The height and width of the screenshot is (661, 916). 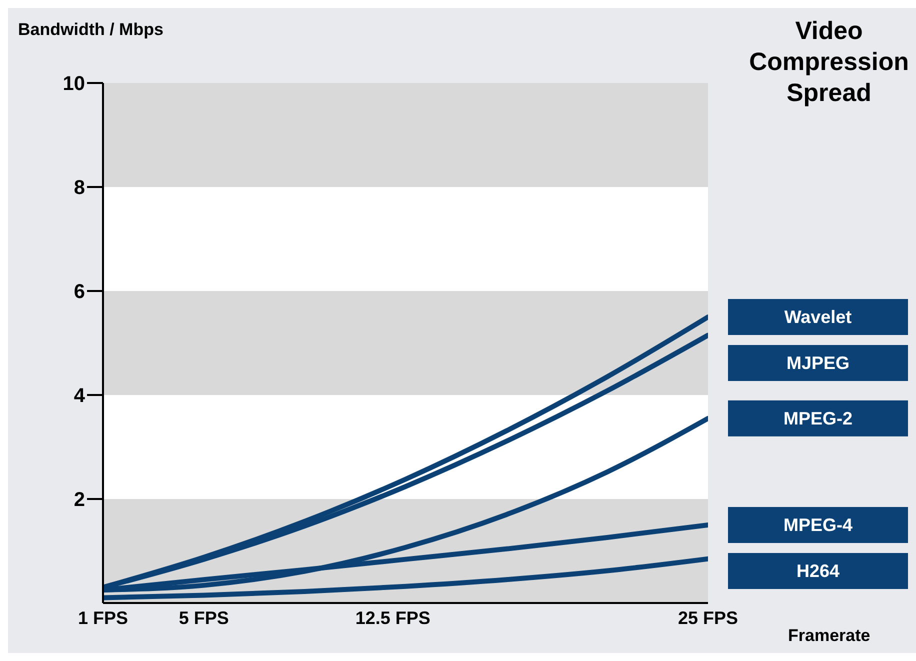 I want to click on x-tick-label: 1 FPS, so click(x=103, y=618).